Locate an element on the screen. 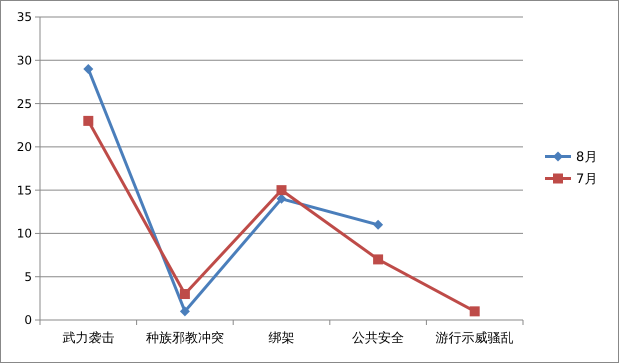  y-tick-label: 20 is located at coordinates (24, 147).